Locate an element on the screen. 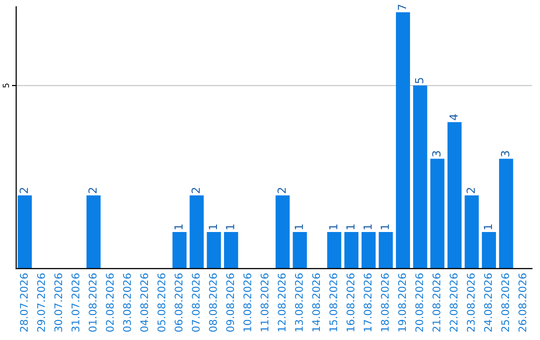  x-tick-label: 26.08.2026 is located at coordinates (522, 302).